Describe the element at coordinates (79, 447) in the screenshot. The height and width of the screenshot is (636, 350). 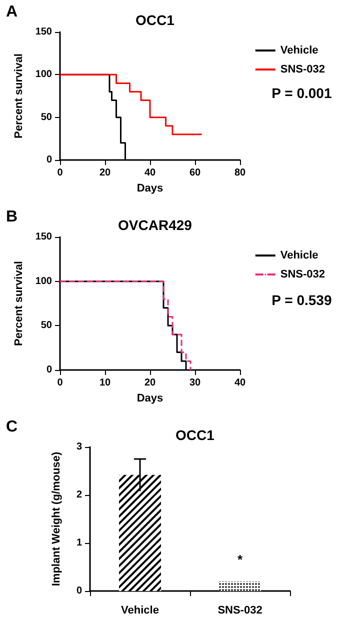
I see `y-tick-label: 3` at that location.